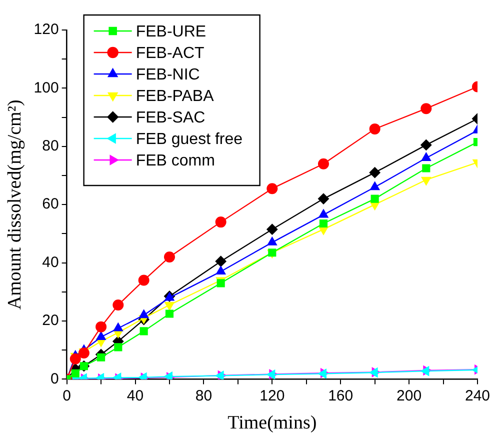  What do you see at coordinates (54, 379) in the screenshot?
I see `y-tick-label: 0` at bounding box center [54, 379].